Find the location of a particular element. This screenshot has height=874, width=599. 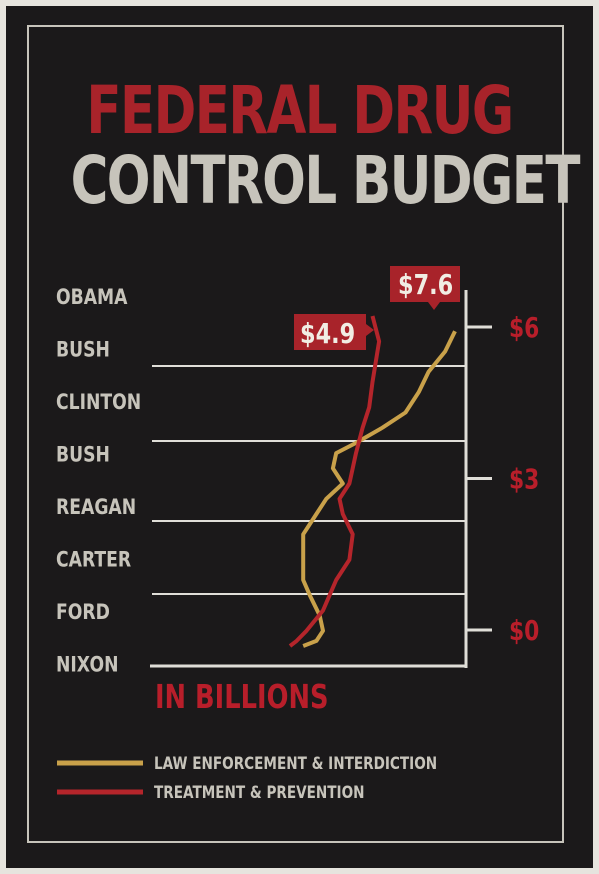

president-label: REAGAN is located at coordinates (96, 506).